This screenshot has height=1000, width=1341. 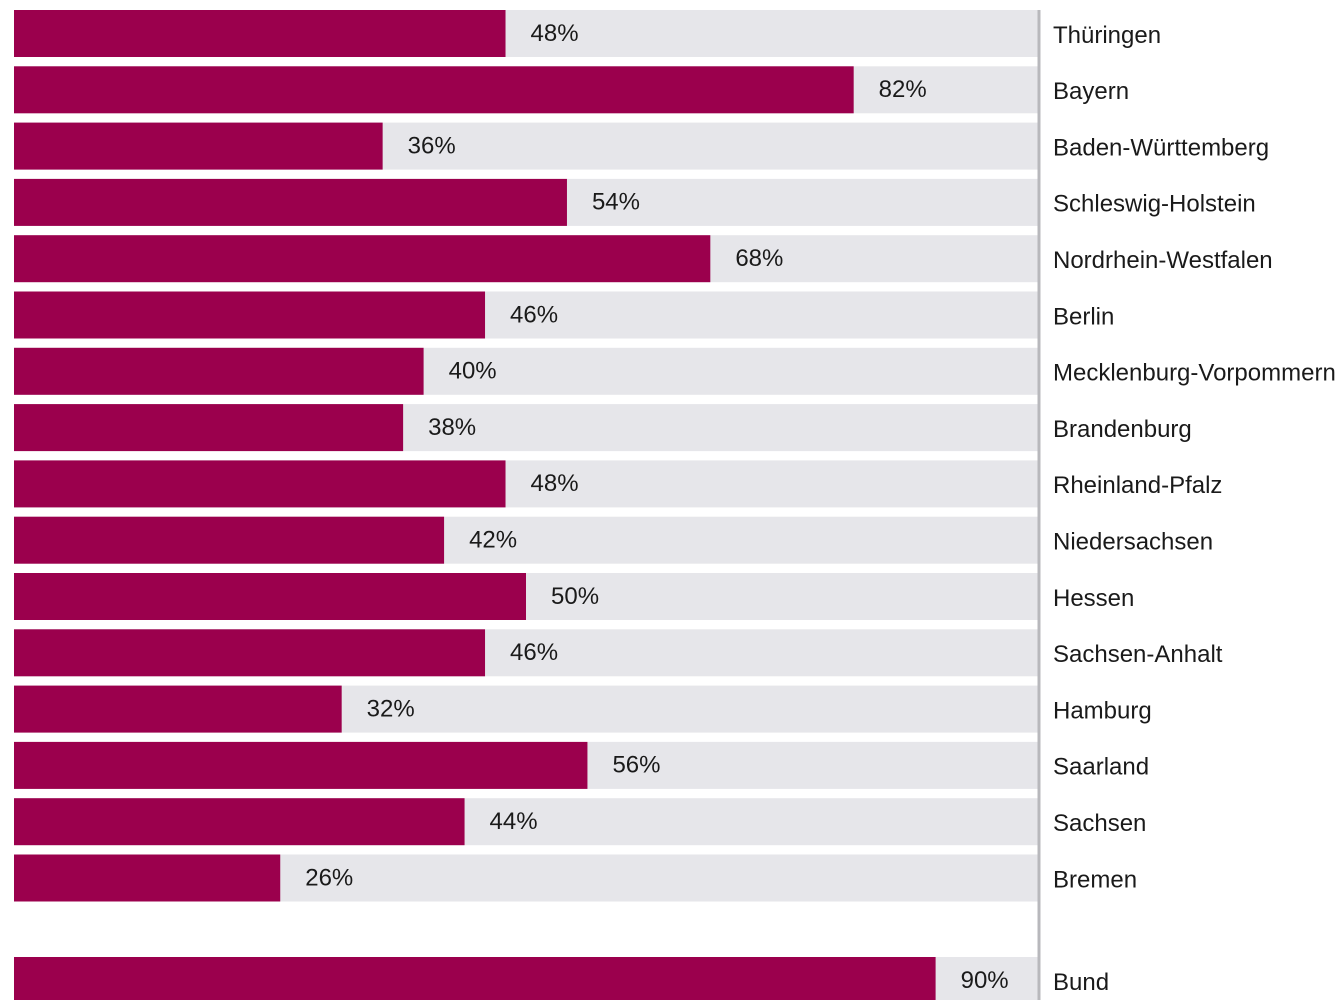 I want to click on category-label: Thüringen, so click(x=1107, y=35).